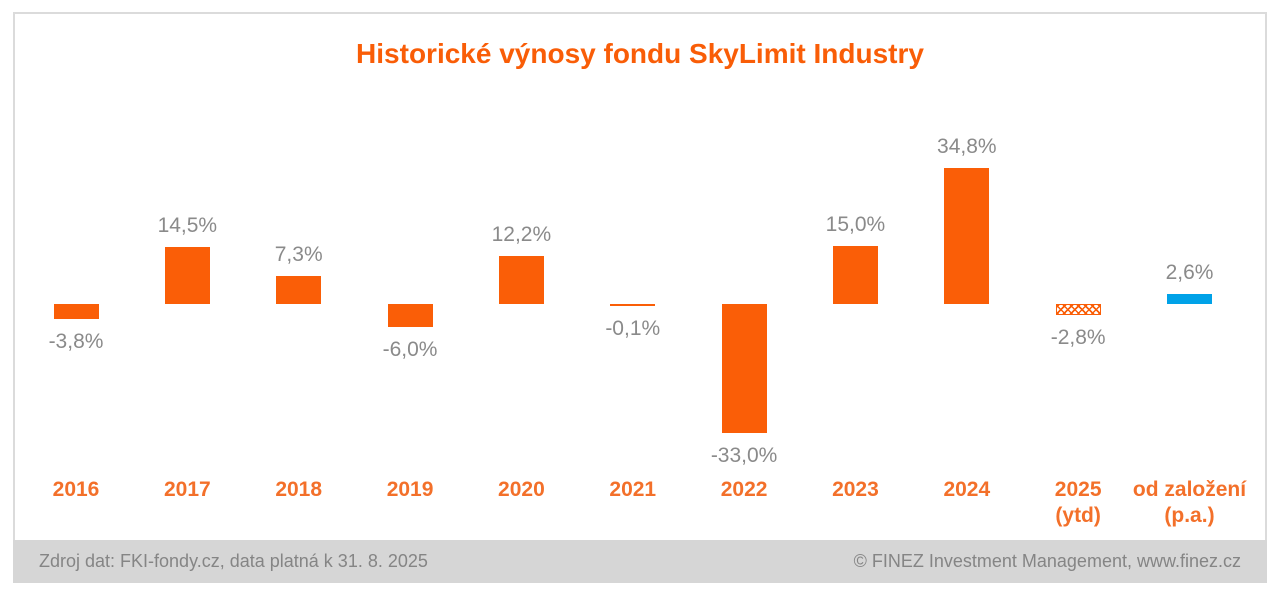  I want to click on value-label-2025: -2,8%, so click(1078, 337).